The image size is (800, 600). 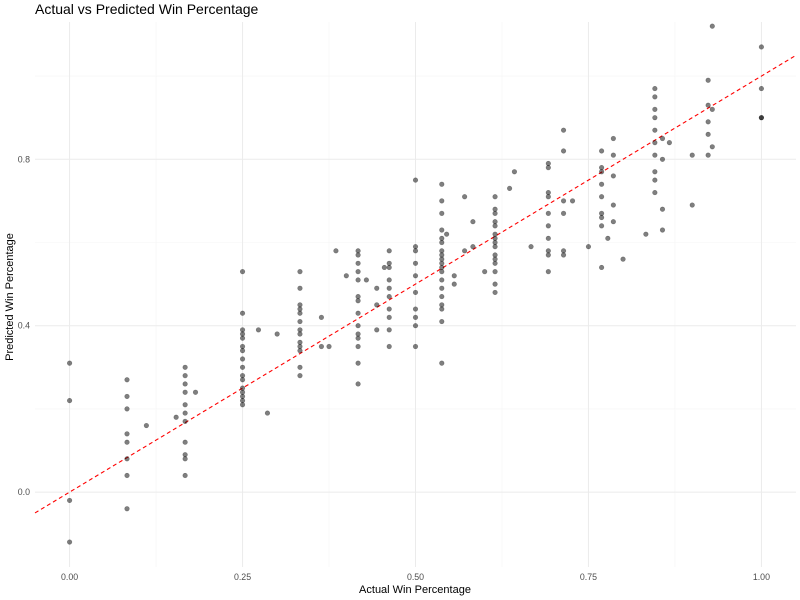 I want to click on y-tick-label: 0.0, so click(x=24, y=492).